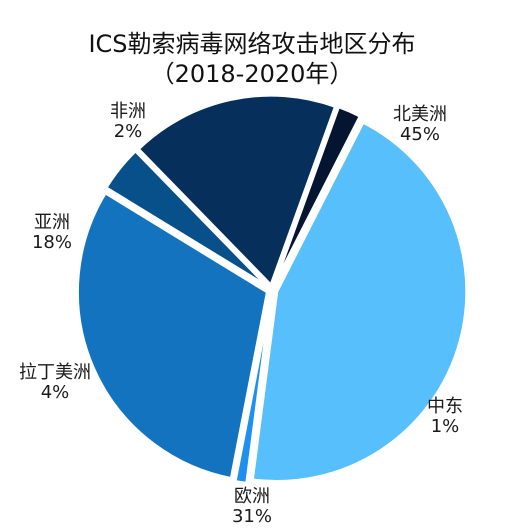 This screenshot has width=505, height=532. Describe the element at coordinates (445, 426) in the screenshot. I see `slice-value-label-2: 1%` at that location.